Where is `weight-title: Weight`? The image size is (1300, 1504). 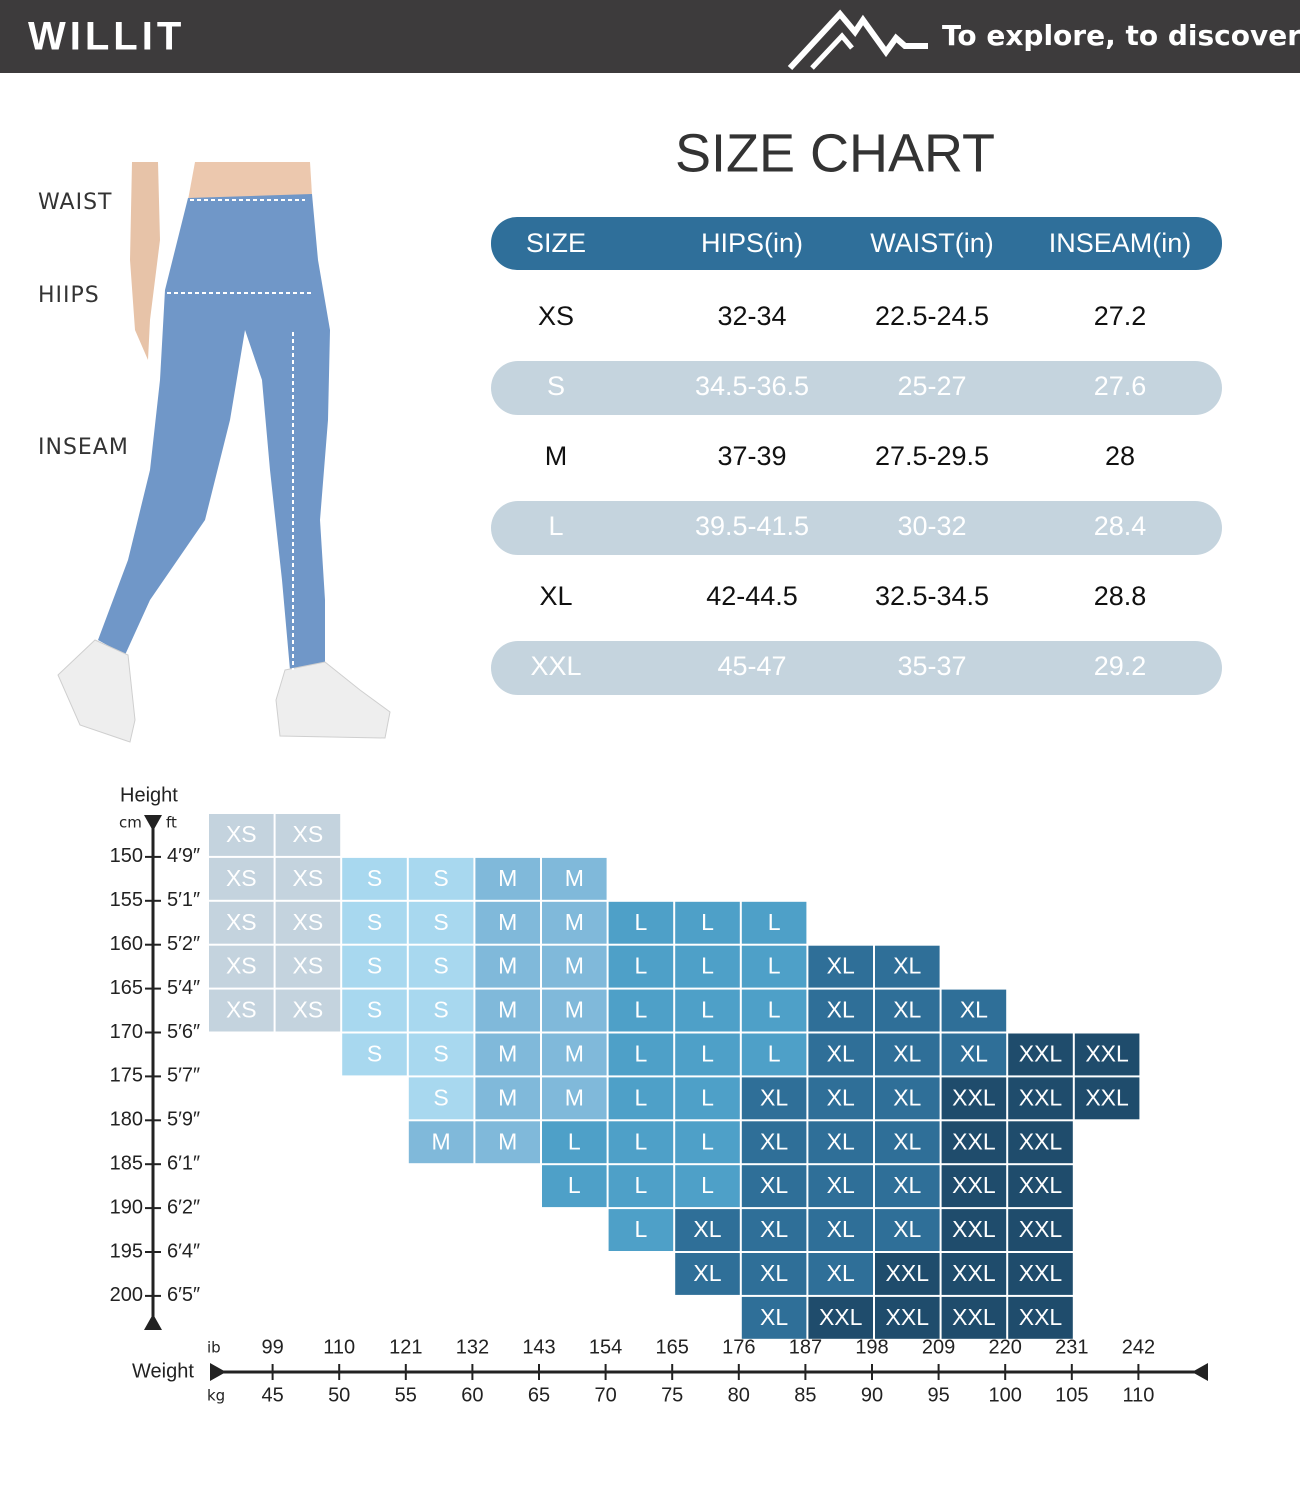
weight-title: Weight is located at coordinates (163, 1371).